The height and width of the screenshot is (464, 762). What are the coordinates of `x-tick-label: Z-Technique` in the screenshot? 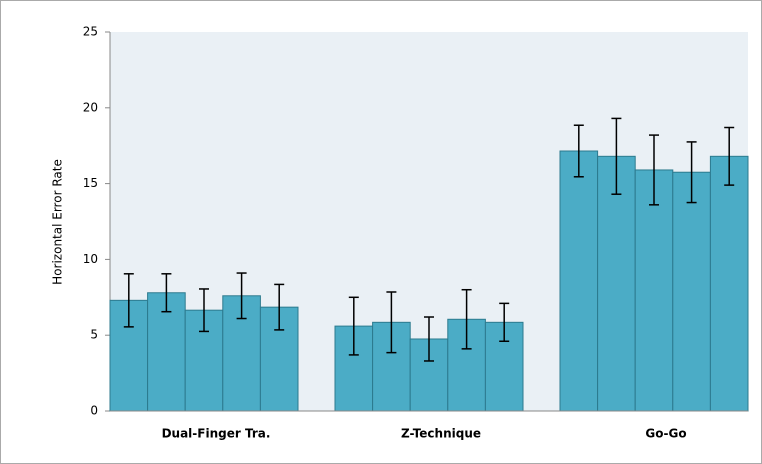 It's located at (441, 434).